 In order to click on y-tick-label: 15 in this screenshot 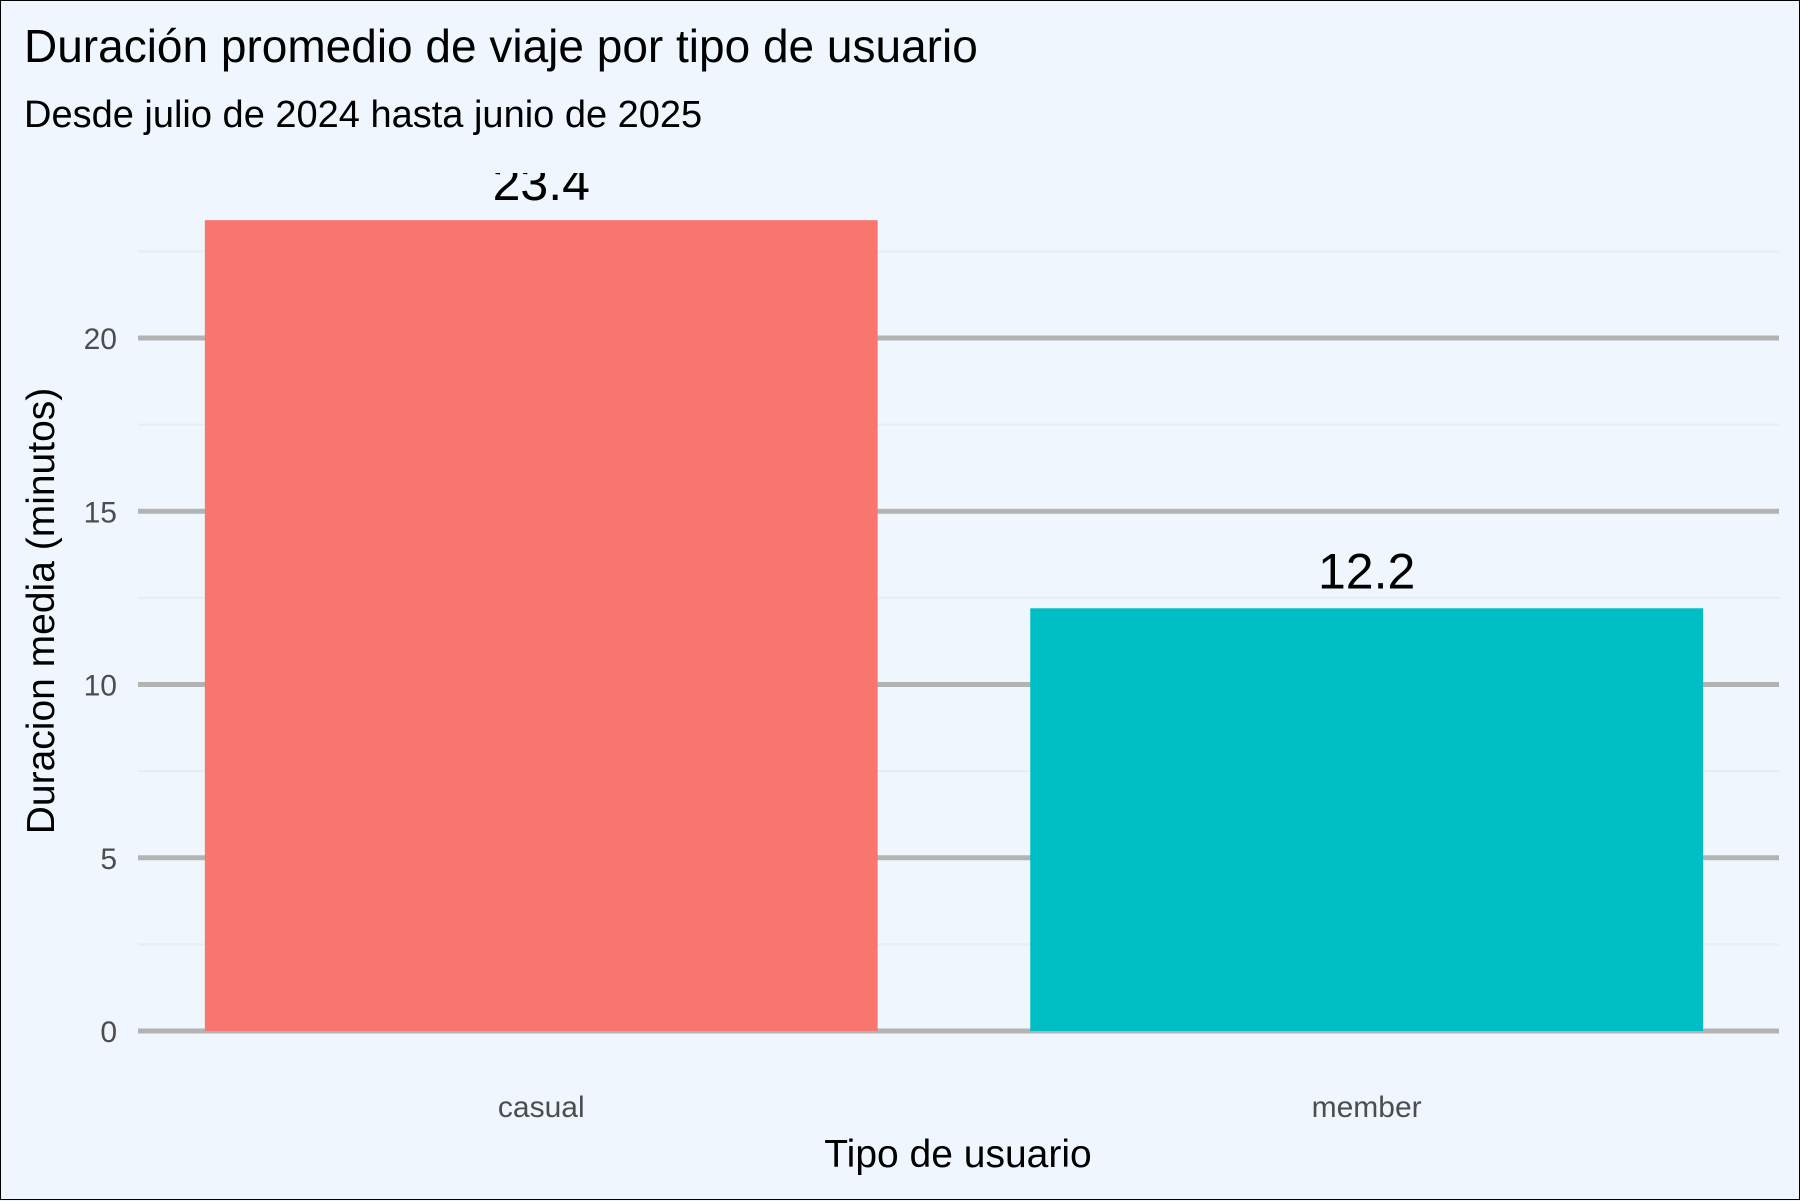, I will do `click(100, 512)`.